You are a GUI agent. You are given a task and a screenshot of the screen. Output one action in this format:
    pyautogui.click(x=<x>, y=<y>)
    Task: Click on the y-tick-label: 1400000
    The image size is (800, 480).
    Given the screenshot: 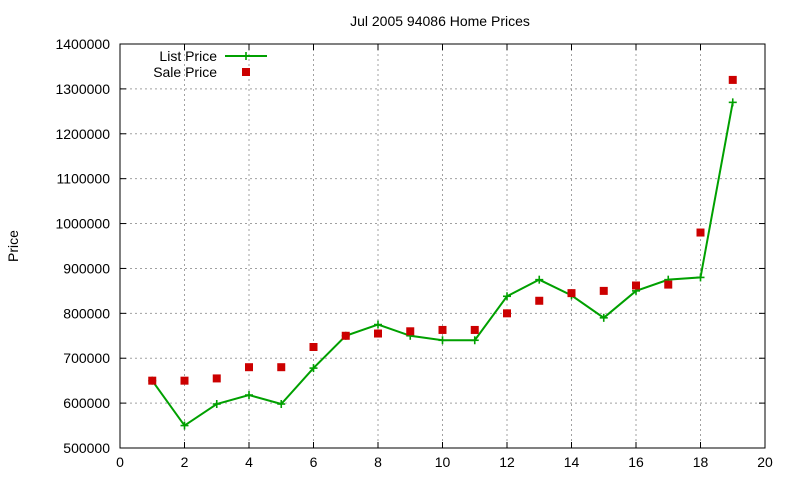 What is the action you would take?
    pyautogui.click(x=82, y=44)
    